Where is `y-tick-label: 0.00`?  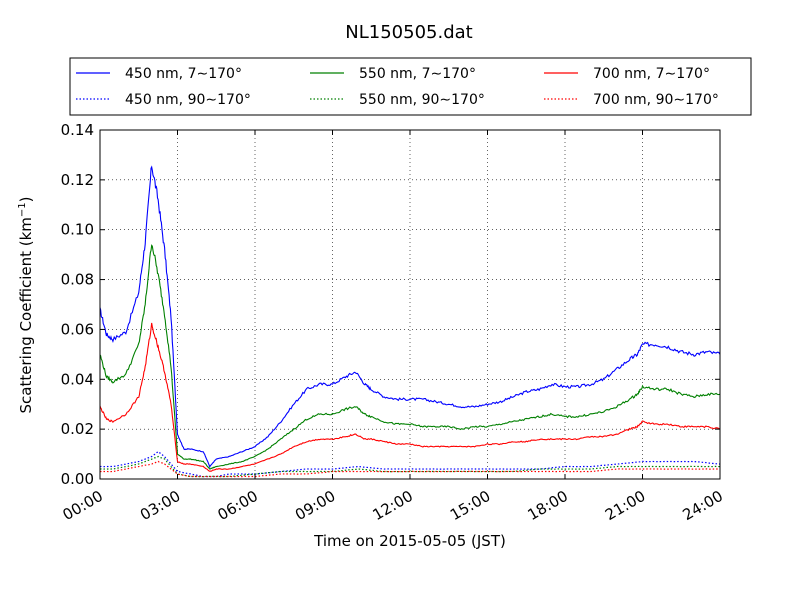 y-tick-label: 0.00 is located at coordinates (77, 479).